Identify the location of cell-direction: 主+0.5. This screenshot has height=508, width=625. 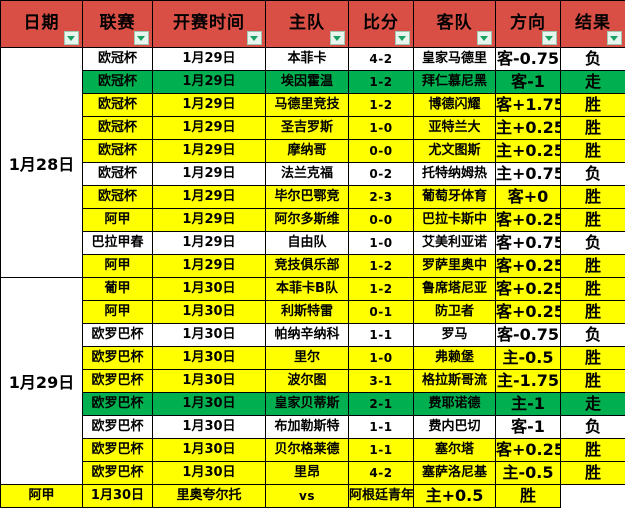
(455, 496).